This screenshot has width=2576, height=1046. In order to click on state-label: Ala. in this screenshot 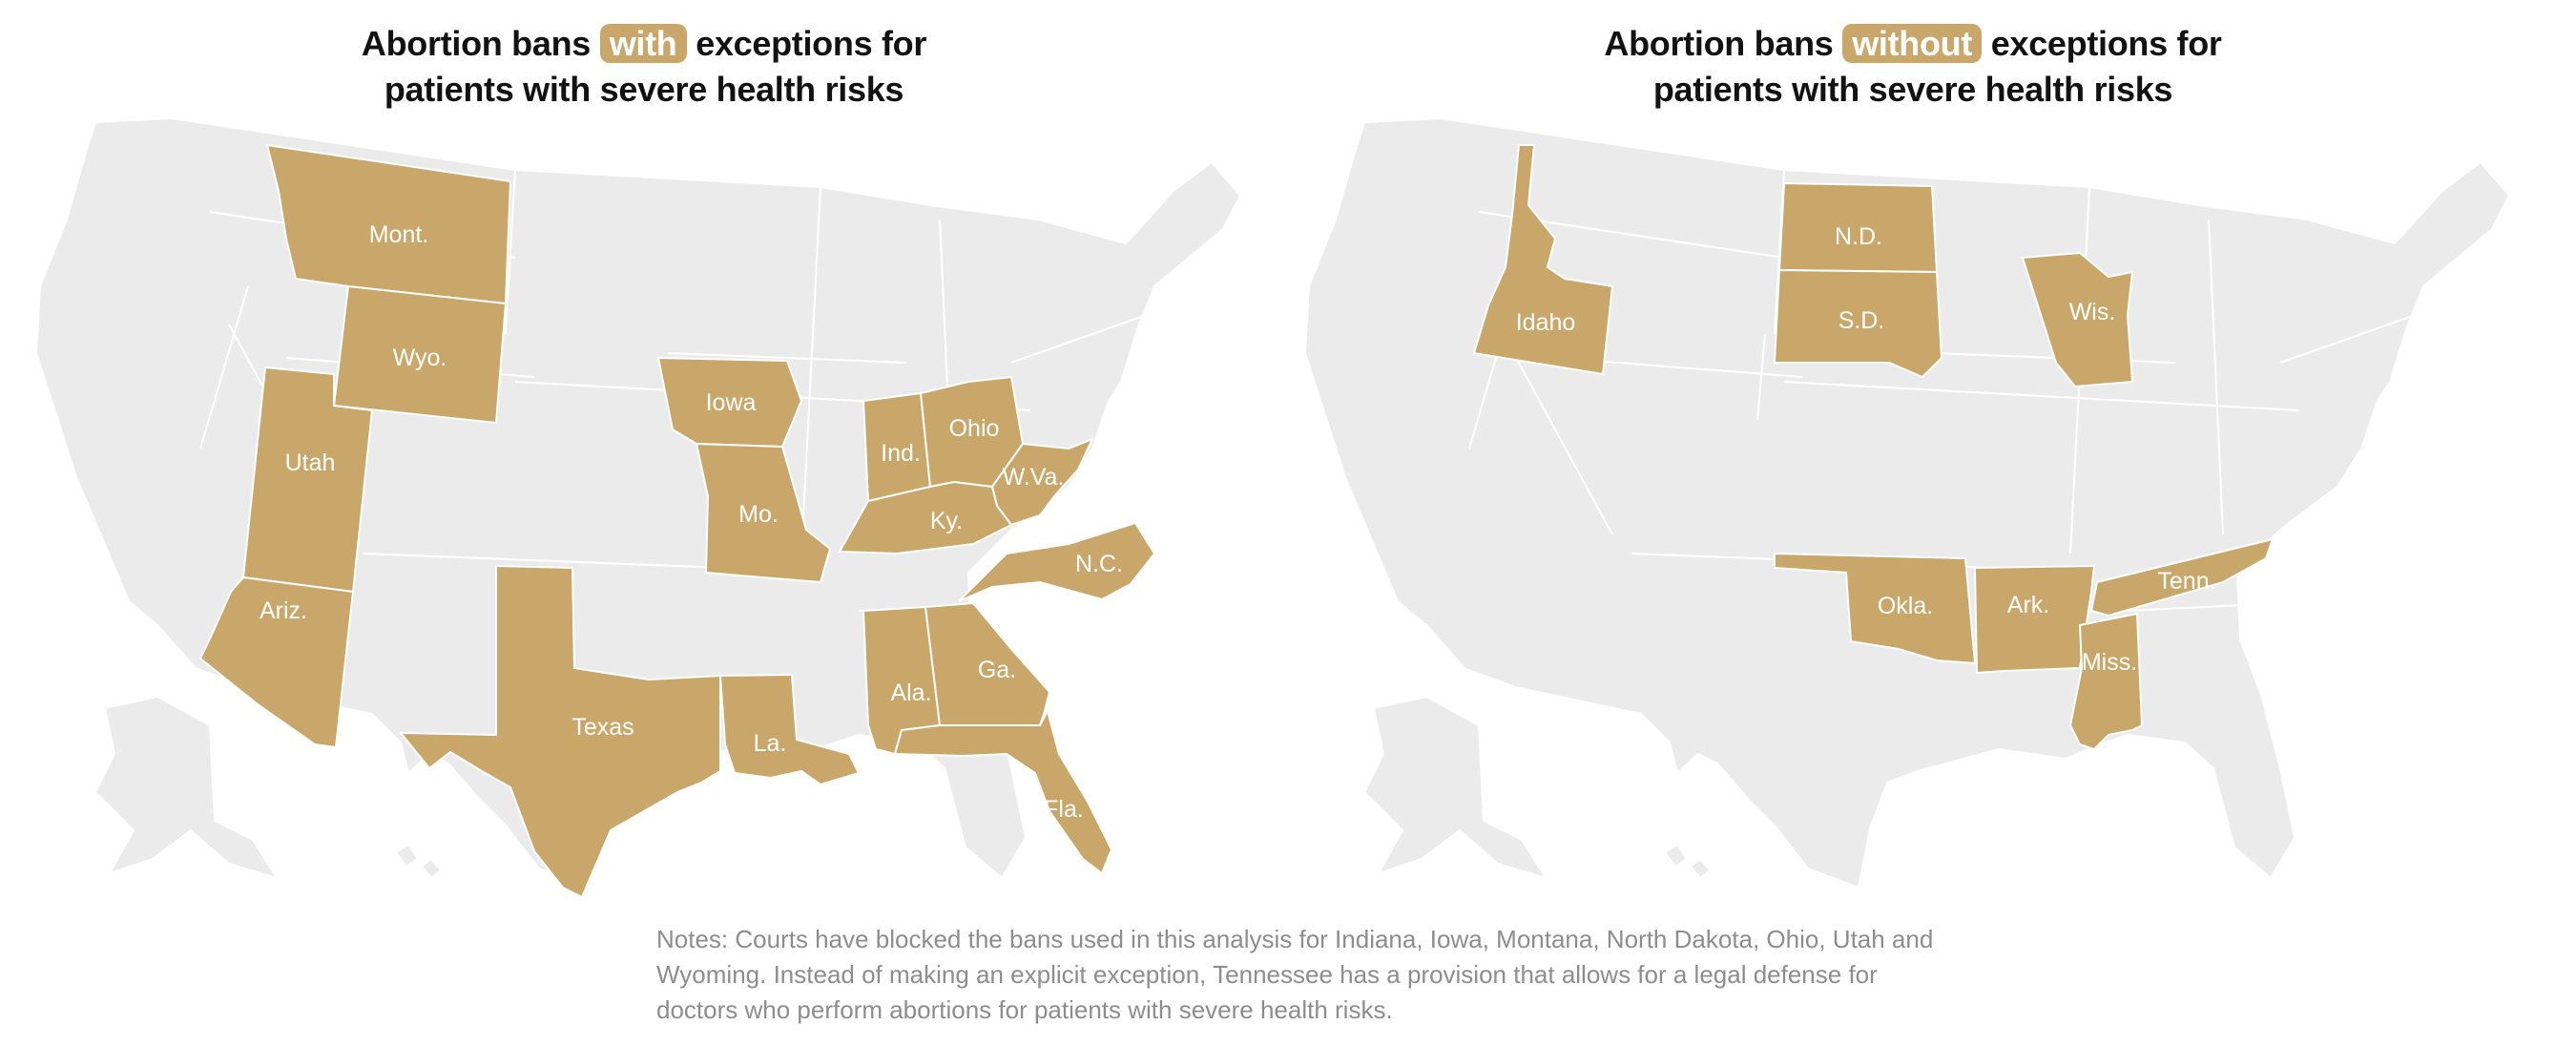, I will do `click(910, 693)`.